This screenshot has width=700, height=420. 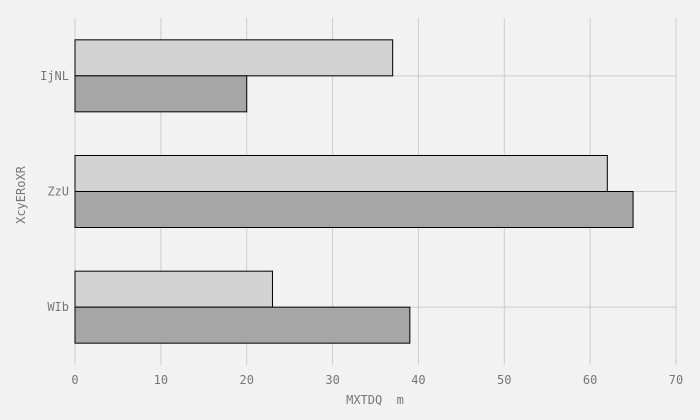 What do you see at coordinates (54, 76) in the screenshot?
I see `category-label: IjNL` at bounding box center [54, 76].